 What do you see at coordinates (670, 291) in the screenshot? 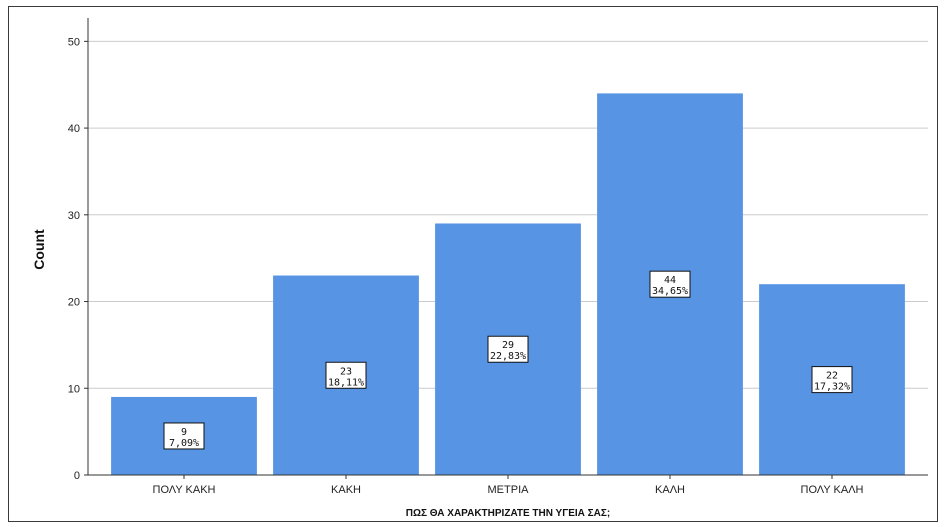
I see `data-label-percent: 34,65%` at bounding box center [670, 291].